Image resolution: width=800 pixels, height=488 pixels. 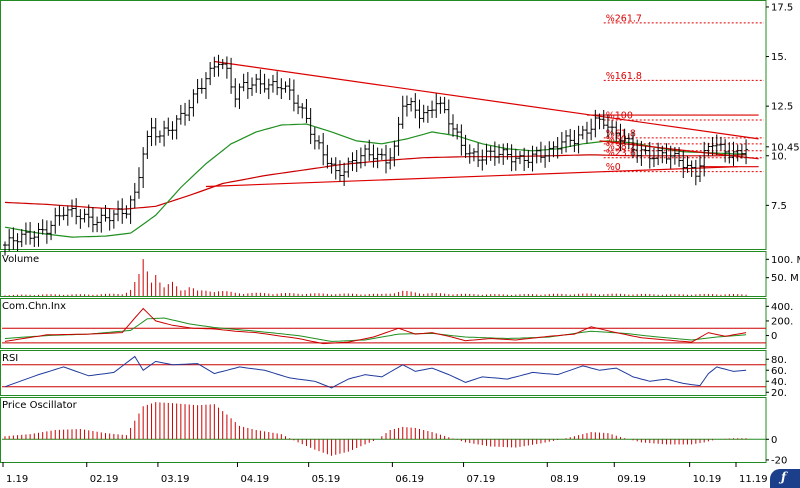 What do you see at coordinates (782, 307) in the screenshot?
I see `cci-tick-label-0: 400.` at bounding box center [782, 307].